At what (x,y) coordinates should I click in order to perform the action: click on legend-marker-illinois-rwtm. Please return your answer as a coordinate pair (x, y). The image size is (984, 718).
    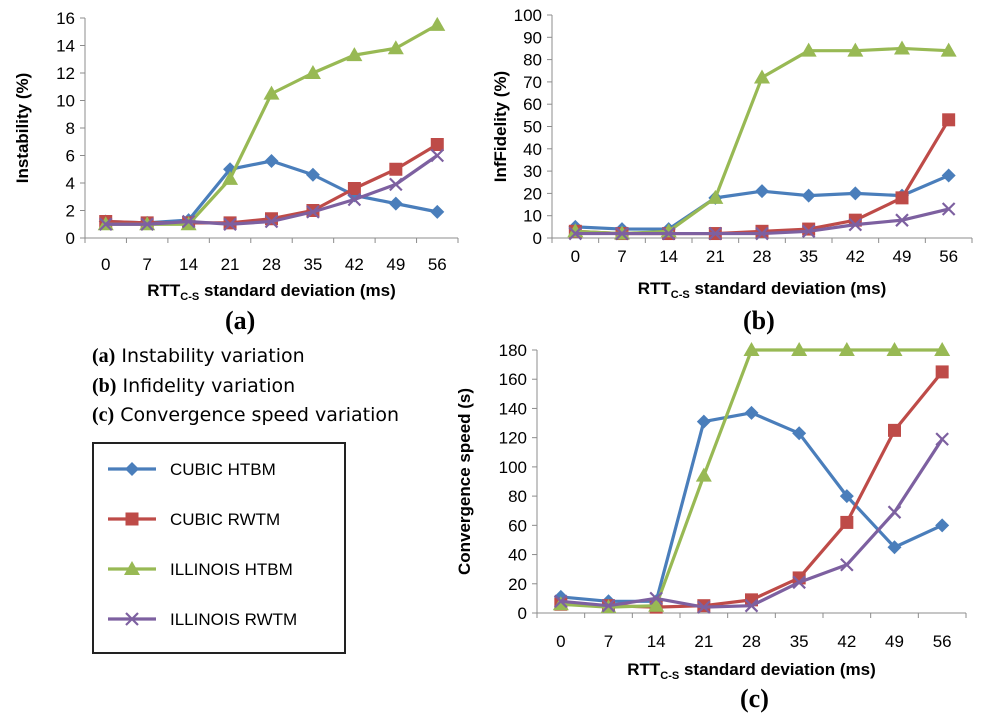
    Looking at the image, I should click on (132, 619).